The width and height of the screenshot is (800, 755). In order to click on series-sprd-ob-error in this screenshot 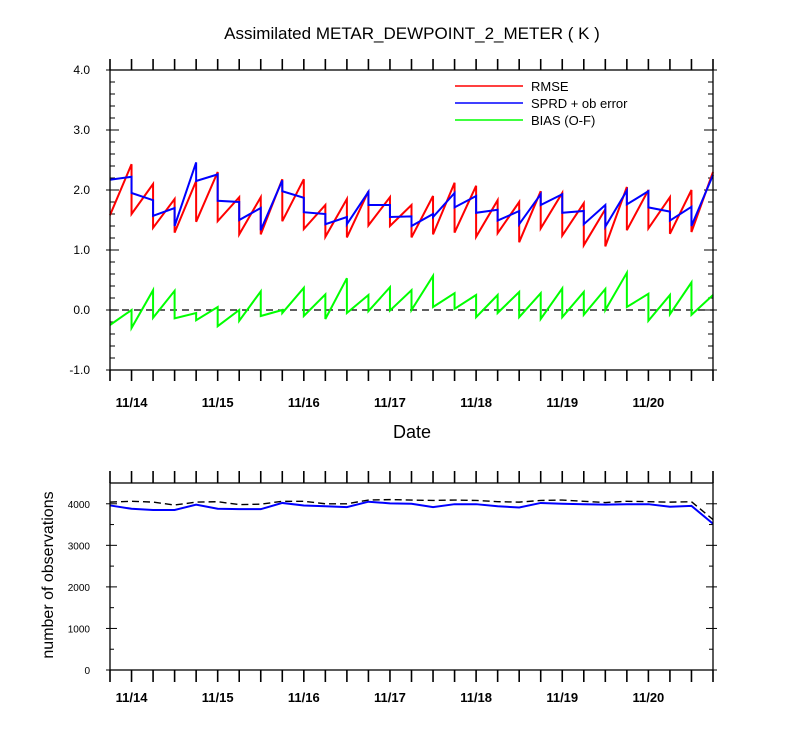, I will do `click(411, 196)`.